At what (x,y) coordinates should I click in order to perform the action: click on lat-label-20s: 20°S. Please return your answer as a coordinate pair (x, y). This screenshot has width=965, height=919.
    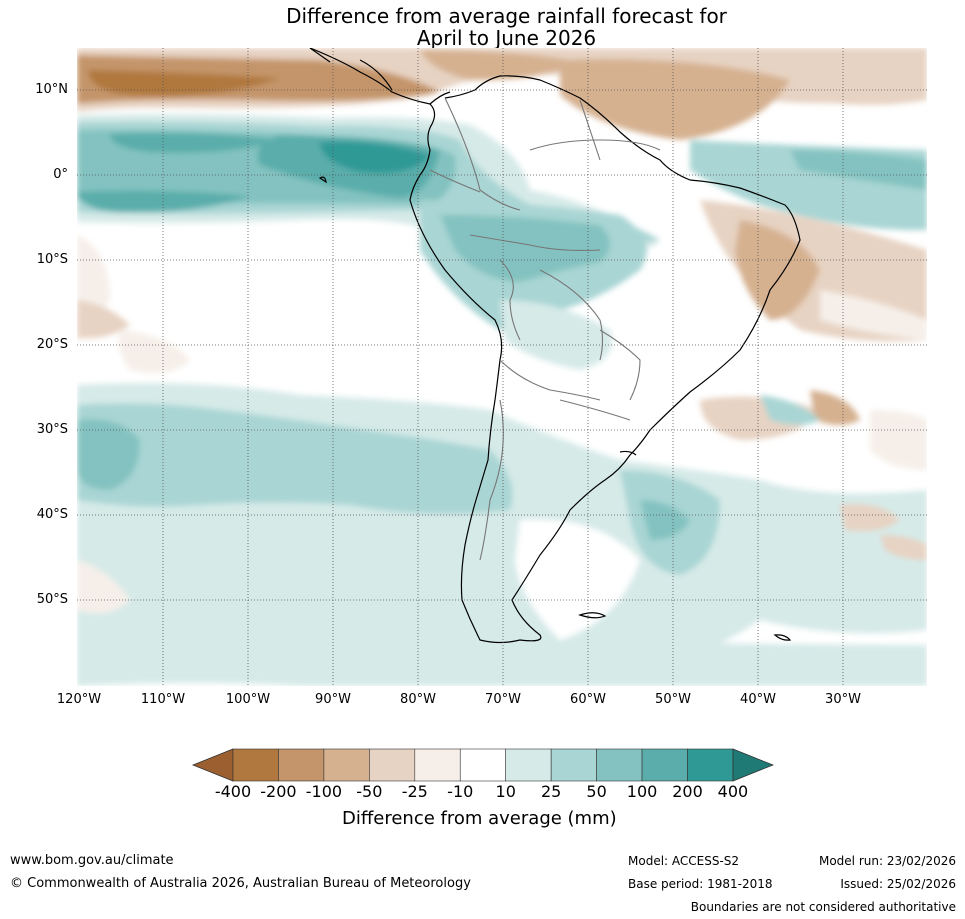
    Looking at the image, I should click on (52, 344).